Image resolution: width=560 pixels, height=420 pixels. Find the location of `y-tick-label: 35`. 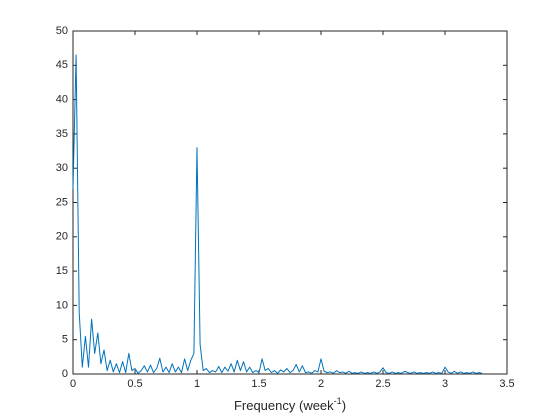

y-tick-label: 35 is located at coordinates (62, 134).